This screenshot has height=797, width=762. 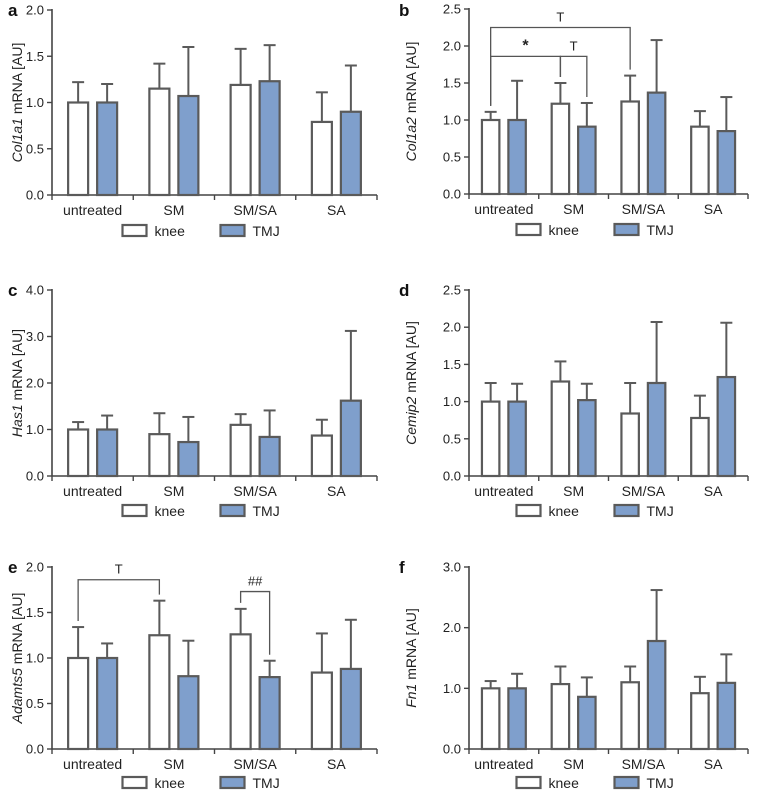 I want to click on panel-letter: a, so click(x=13, y=10).